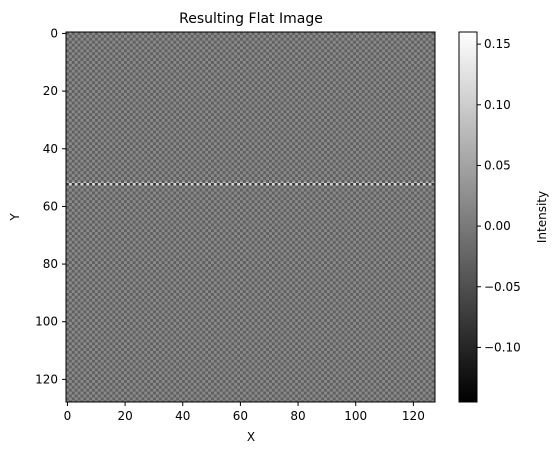  Describe the element at coordinates (251, 19) in the screenshot. I see `chart-title: Resulting Flat Image` at that location.